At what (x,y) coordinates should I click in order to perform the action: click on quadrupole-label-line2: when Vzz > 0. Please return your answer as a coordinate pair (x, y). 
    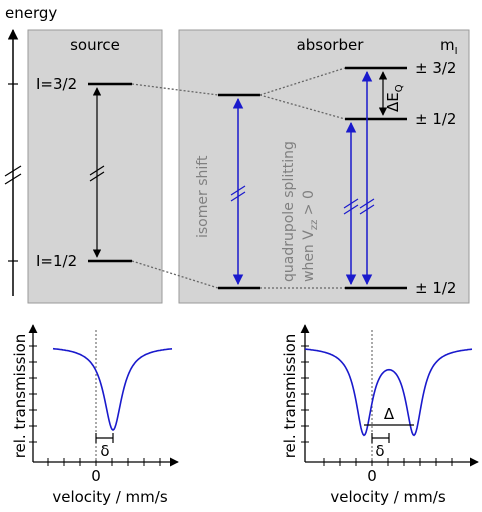
    Looking at the image, I should click on (310, 236).